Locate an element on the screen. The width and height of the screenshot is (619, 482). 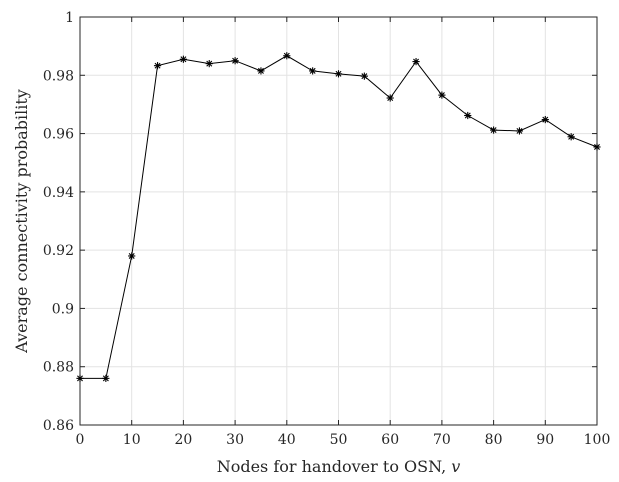
x-tick-label: 10 is located at coordinates (132, 440).